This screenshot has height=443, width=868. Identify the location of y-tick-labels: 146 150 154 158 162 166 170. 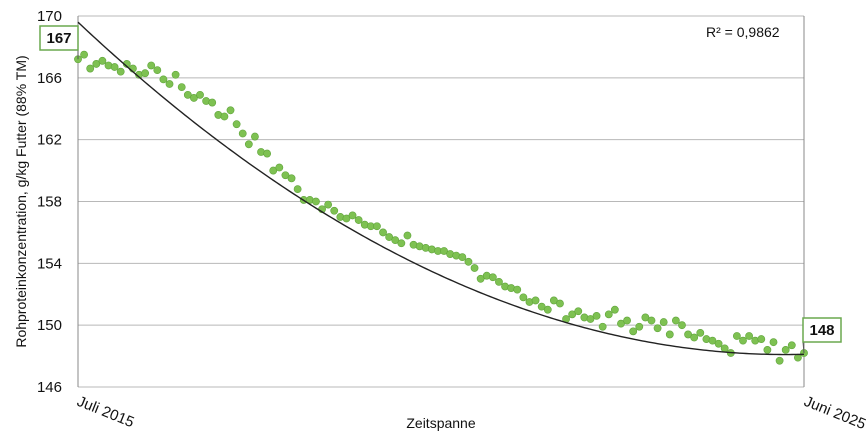
(49, 202).